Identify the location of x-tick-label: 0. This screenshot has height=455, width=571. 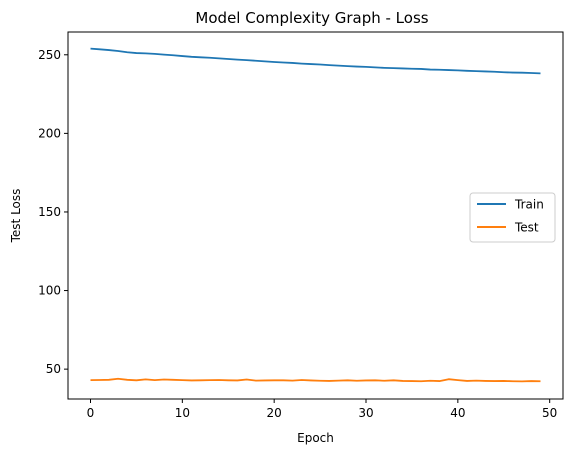
(91, 413).